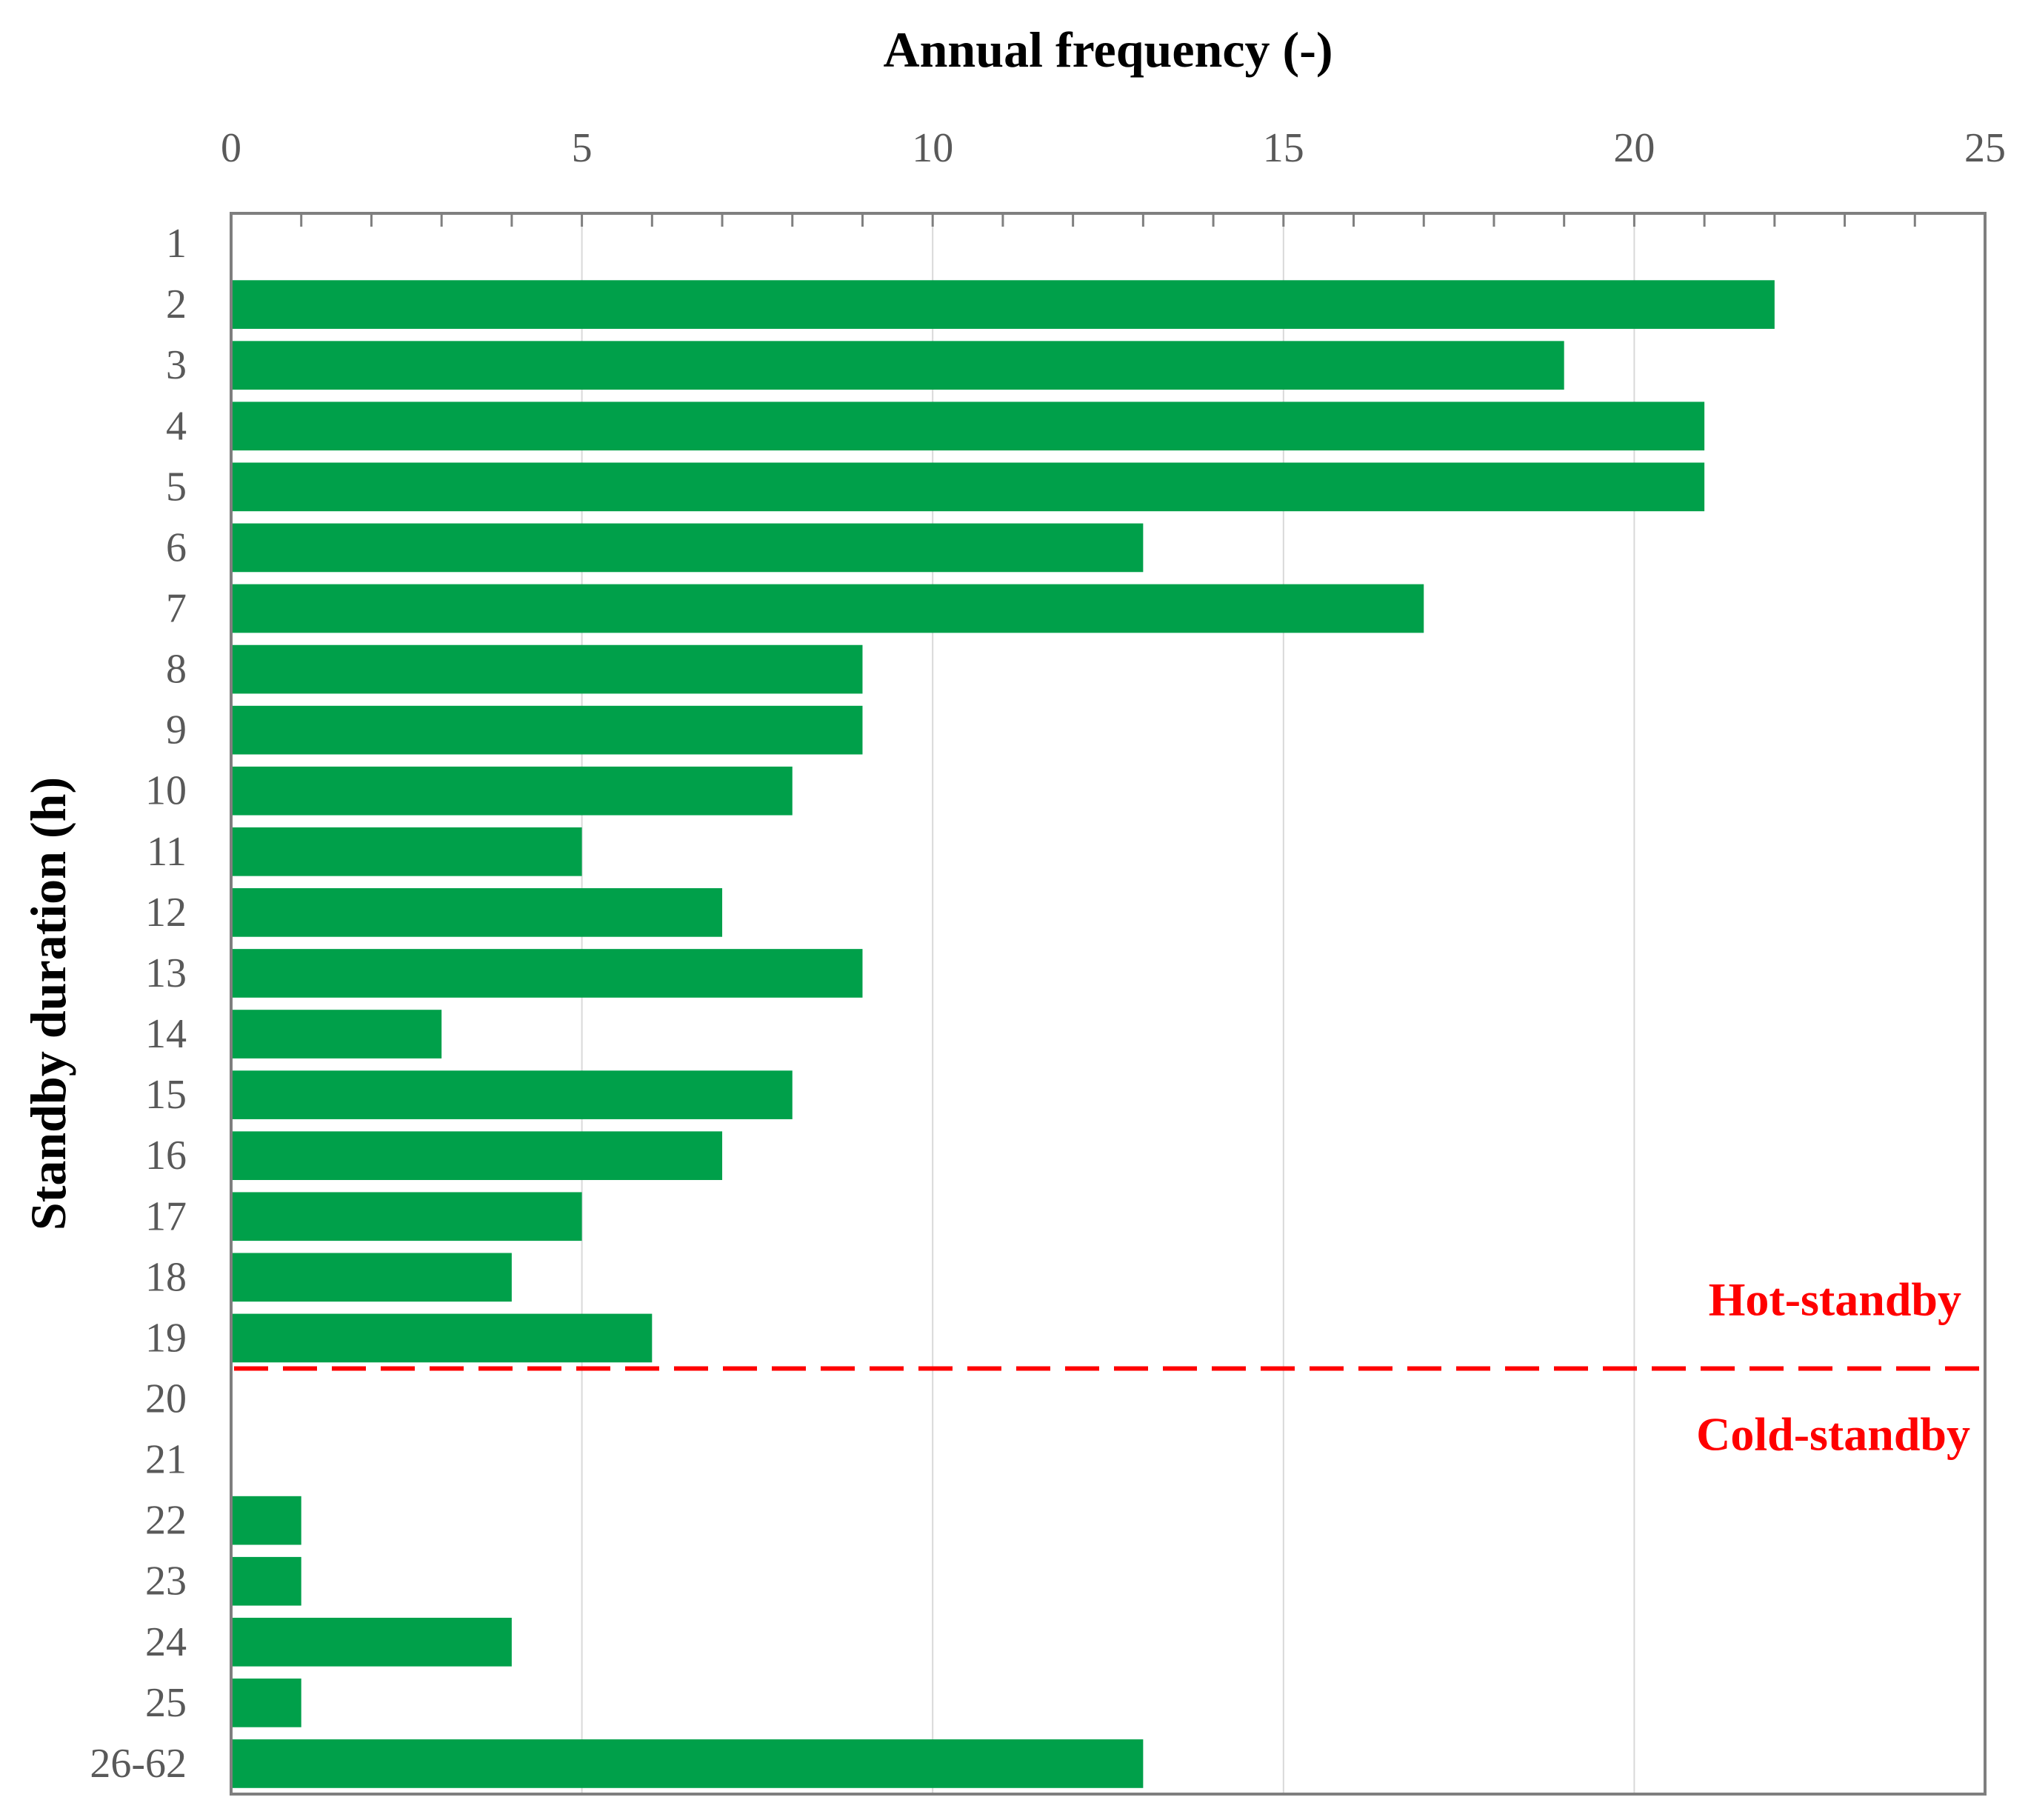 This screenshot has width=2028, height=1820. What do you see at coordinates (1833, 1433) in the screenshot?
I see `cold-standby-label: Cold-standby` at bounding box center [1833, 1433].